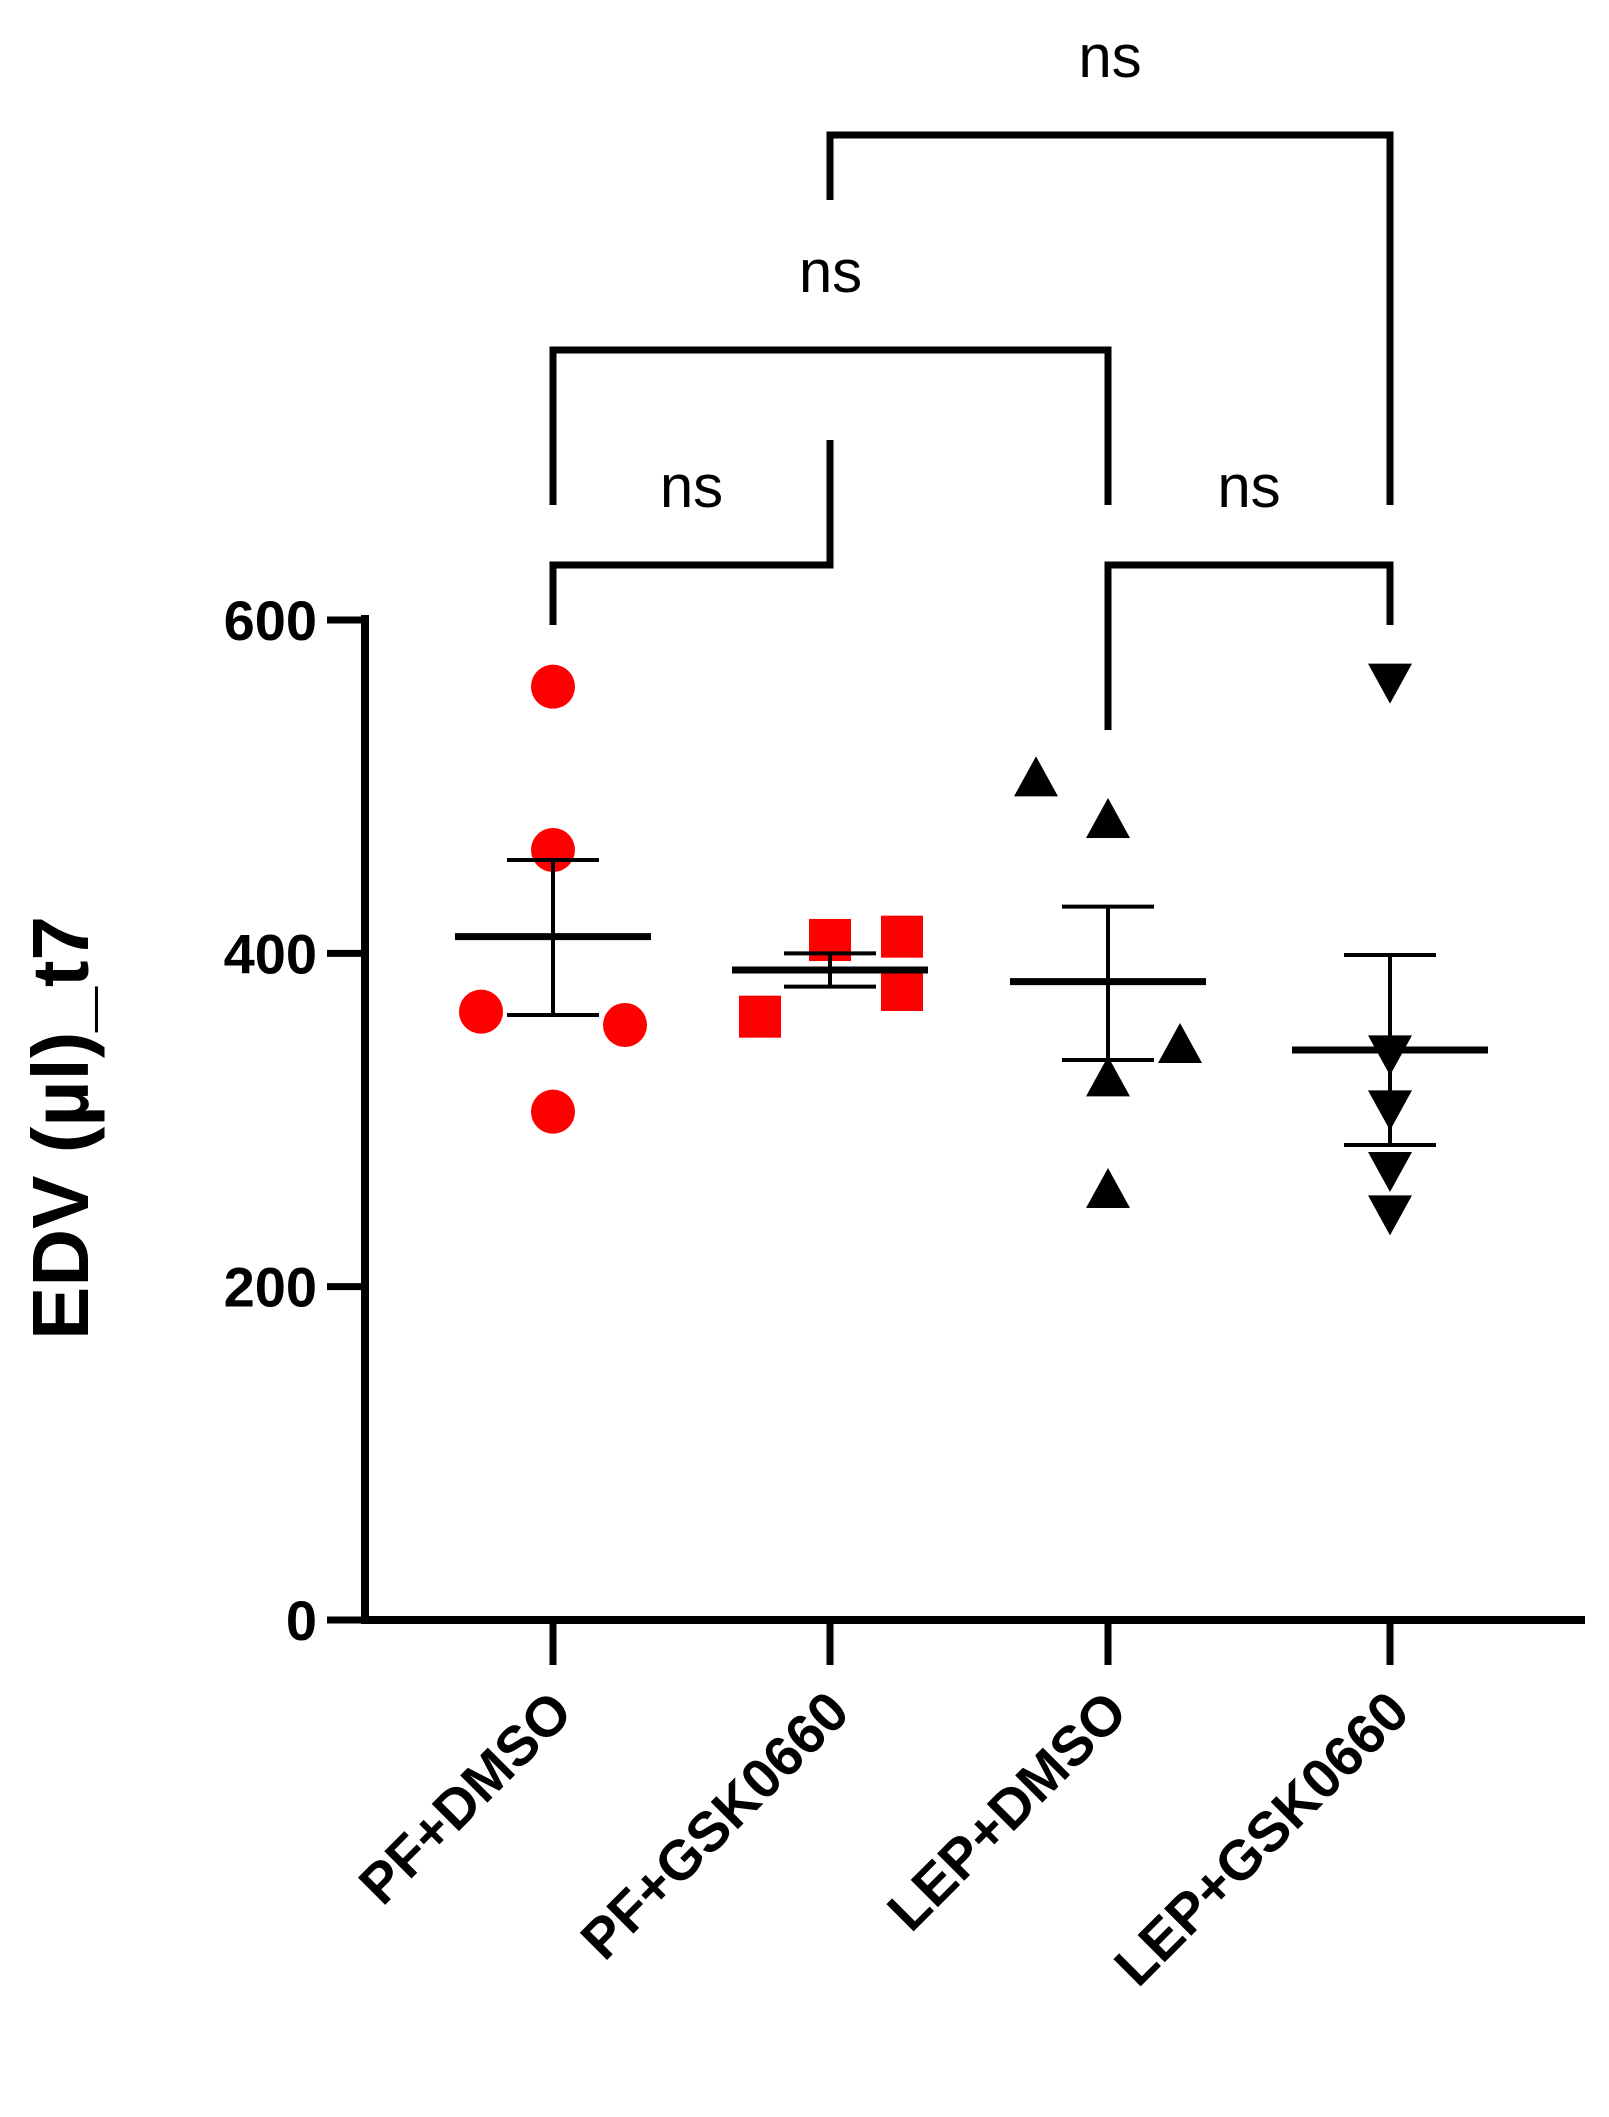  What do you see at coordinates (1390, 949) in the screenshot?
I see `group-LEP+GSK0660` at bounding box center [1390, 949].